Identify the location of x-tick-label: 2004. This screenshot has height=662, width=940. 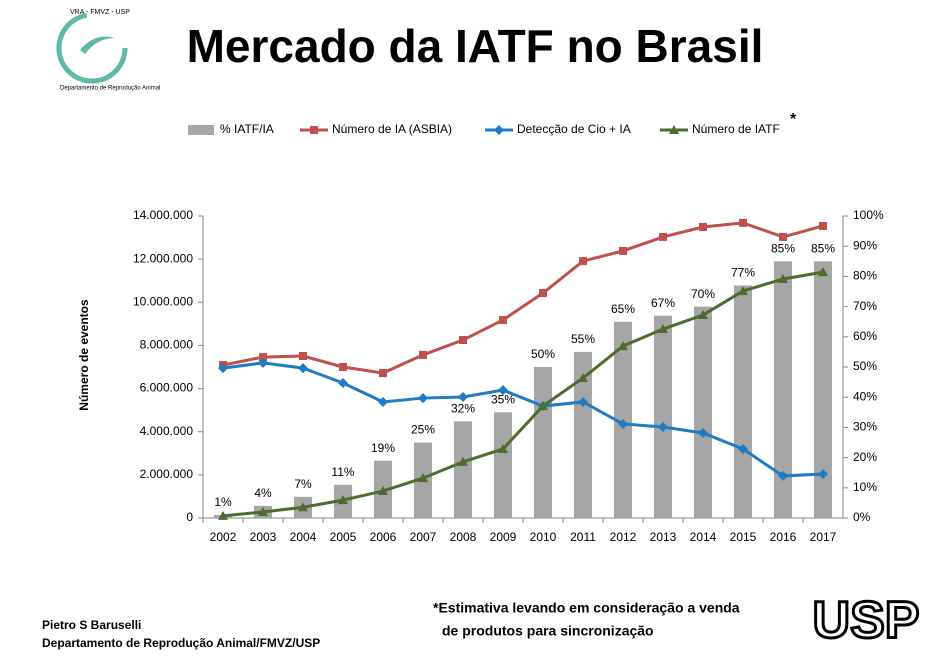
(303, 537).